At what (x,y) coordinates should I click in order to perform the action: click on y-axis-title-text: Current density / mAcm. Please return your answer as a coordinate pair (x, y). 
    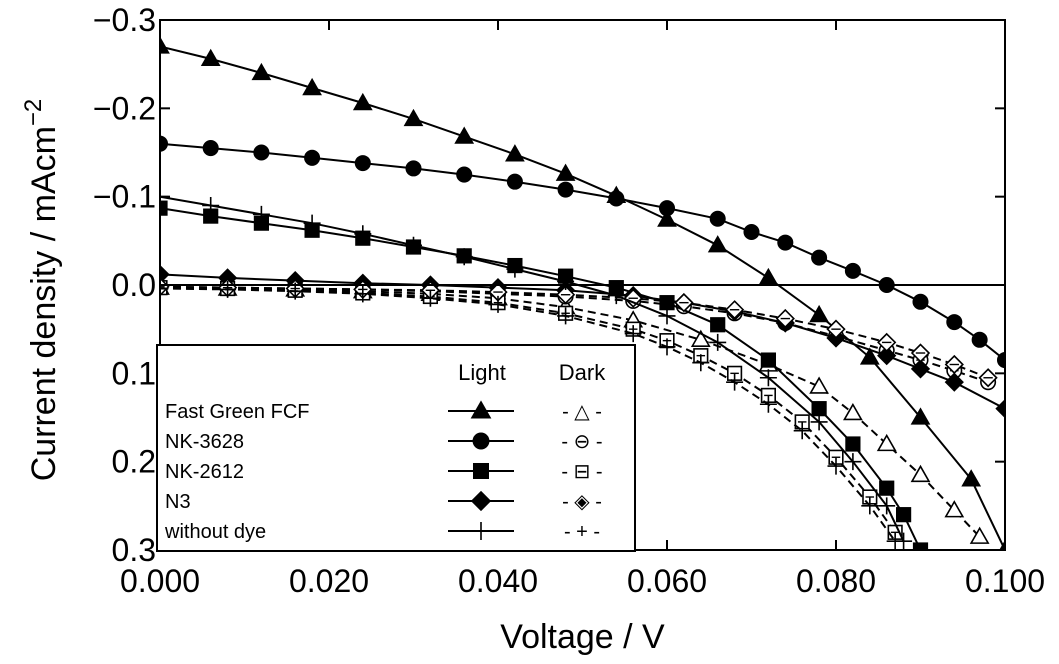
    Looking at the image, I should click on (44, 303).